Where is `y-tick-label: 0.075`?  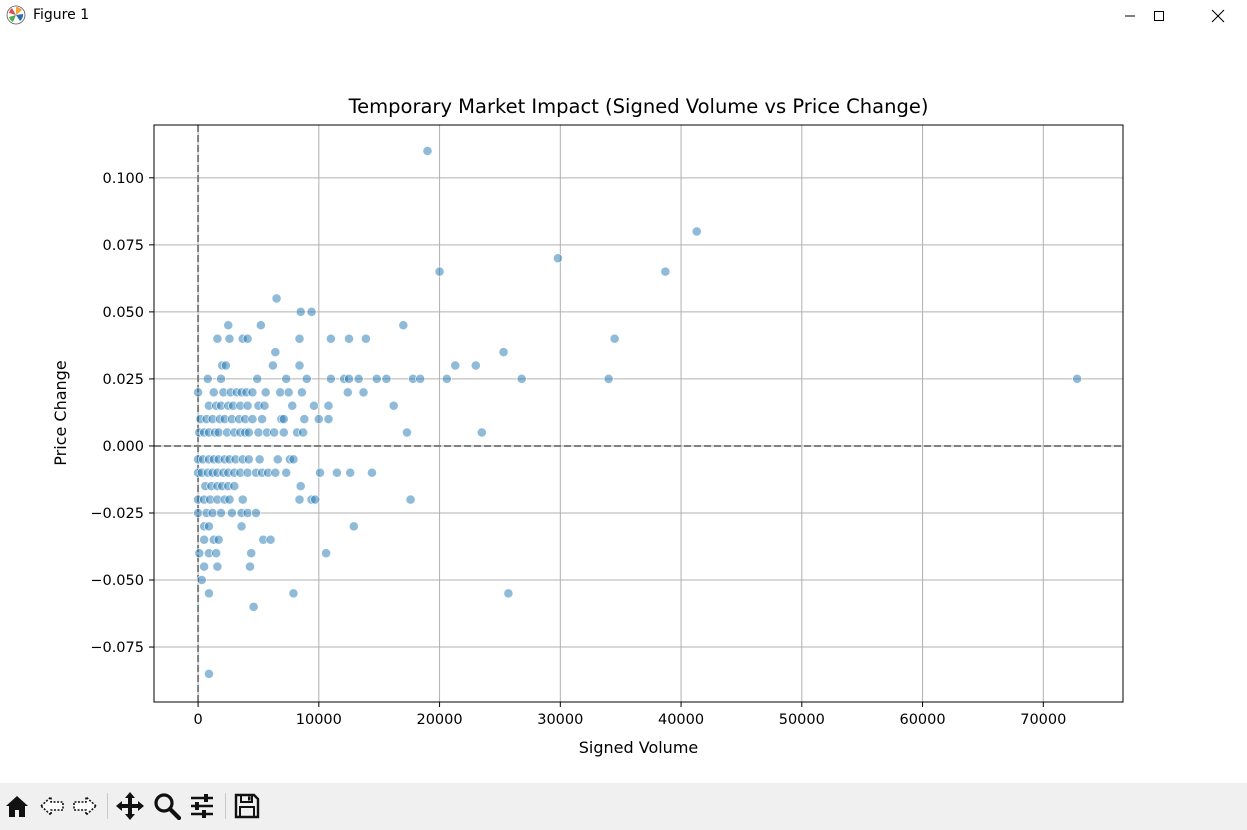
y-tick-label: 0.075 is located at coordinates (123, 246).